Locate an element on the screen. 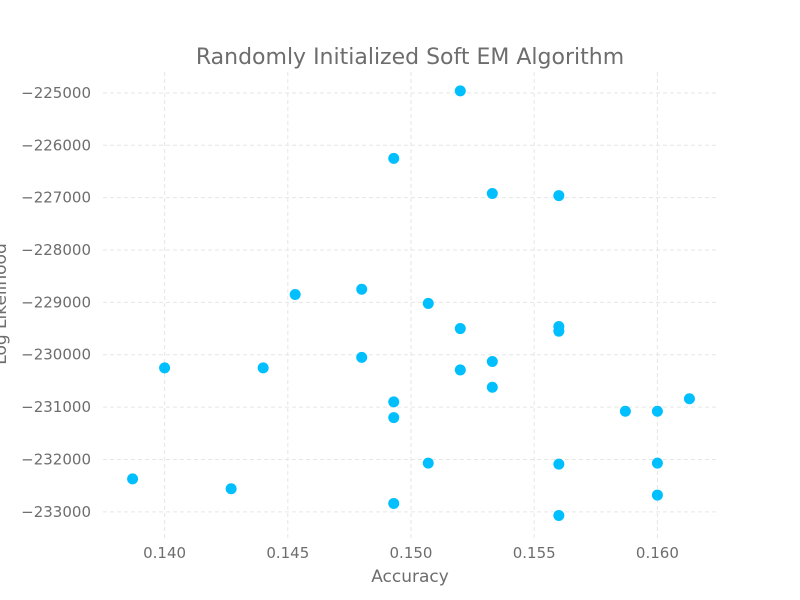 The width and height of the screenshot is (800, 600). y-tick-label: −225000 is located at coordinates (56, 93).